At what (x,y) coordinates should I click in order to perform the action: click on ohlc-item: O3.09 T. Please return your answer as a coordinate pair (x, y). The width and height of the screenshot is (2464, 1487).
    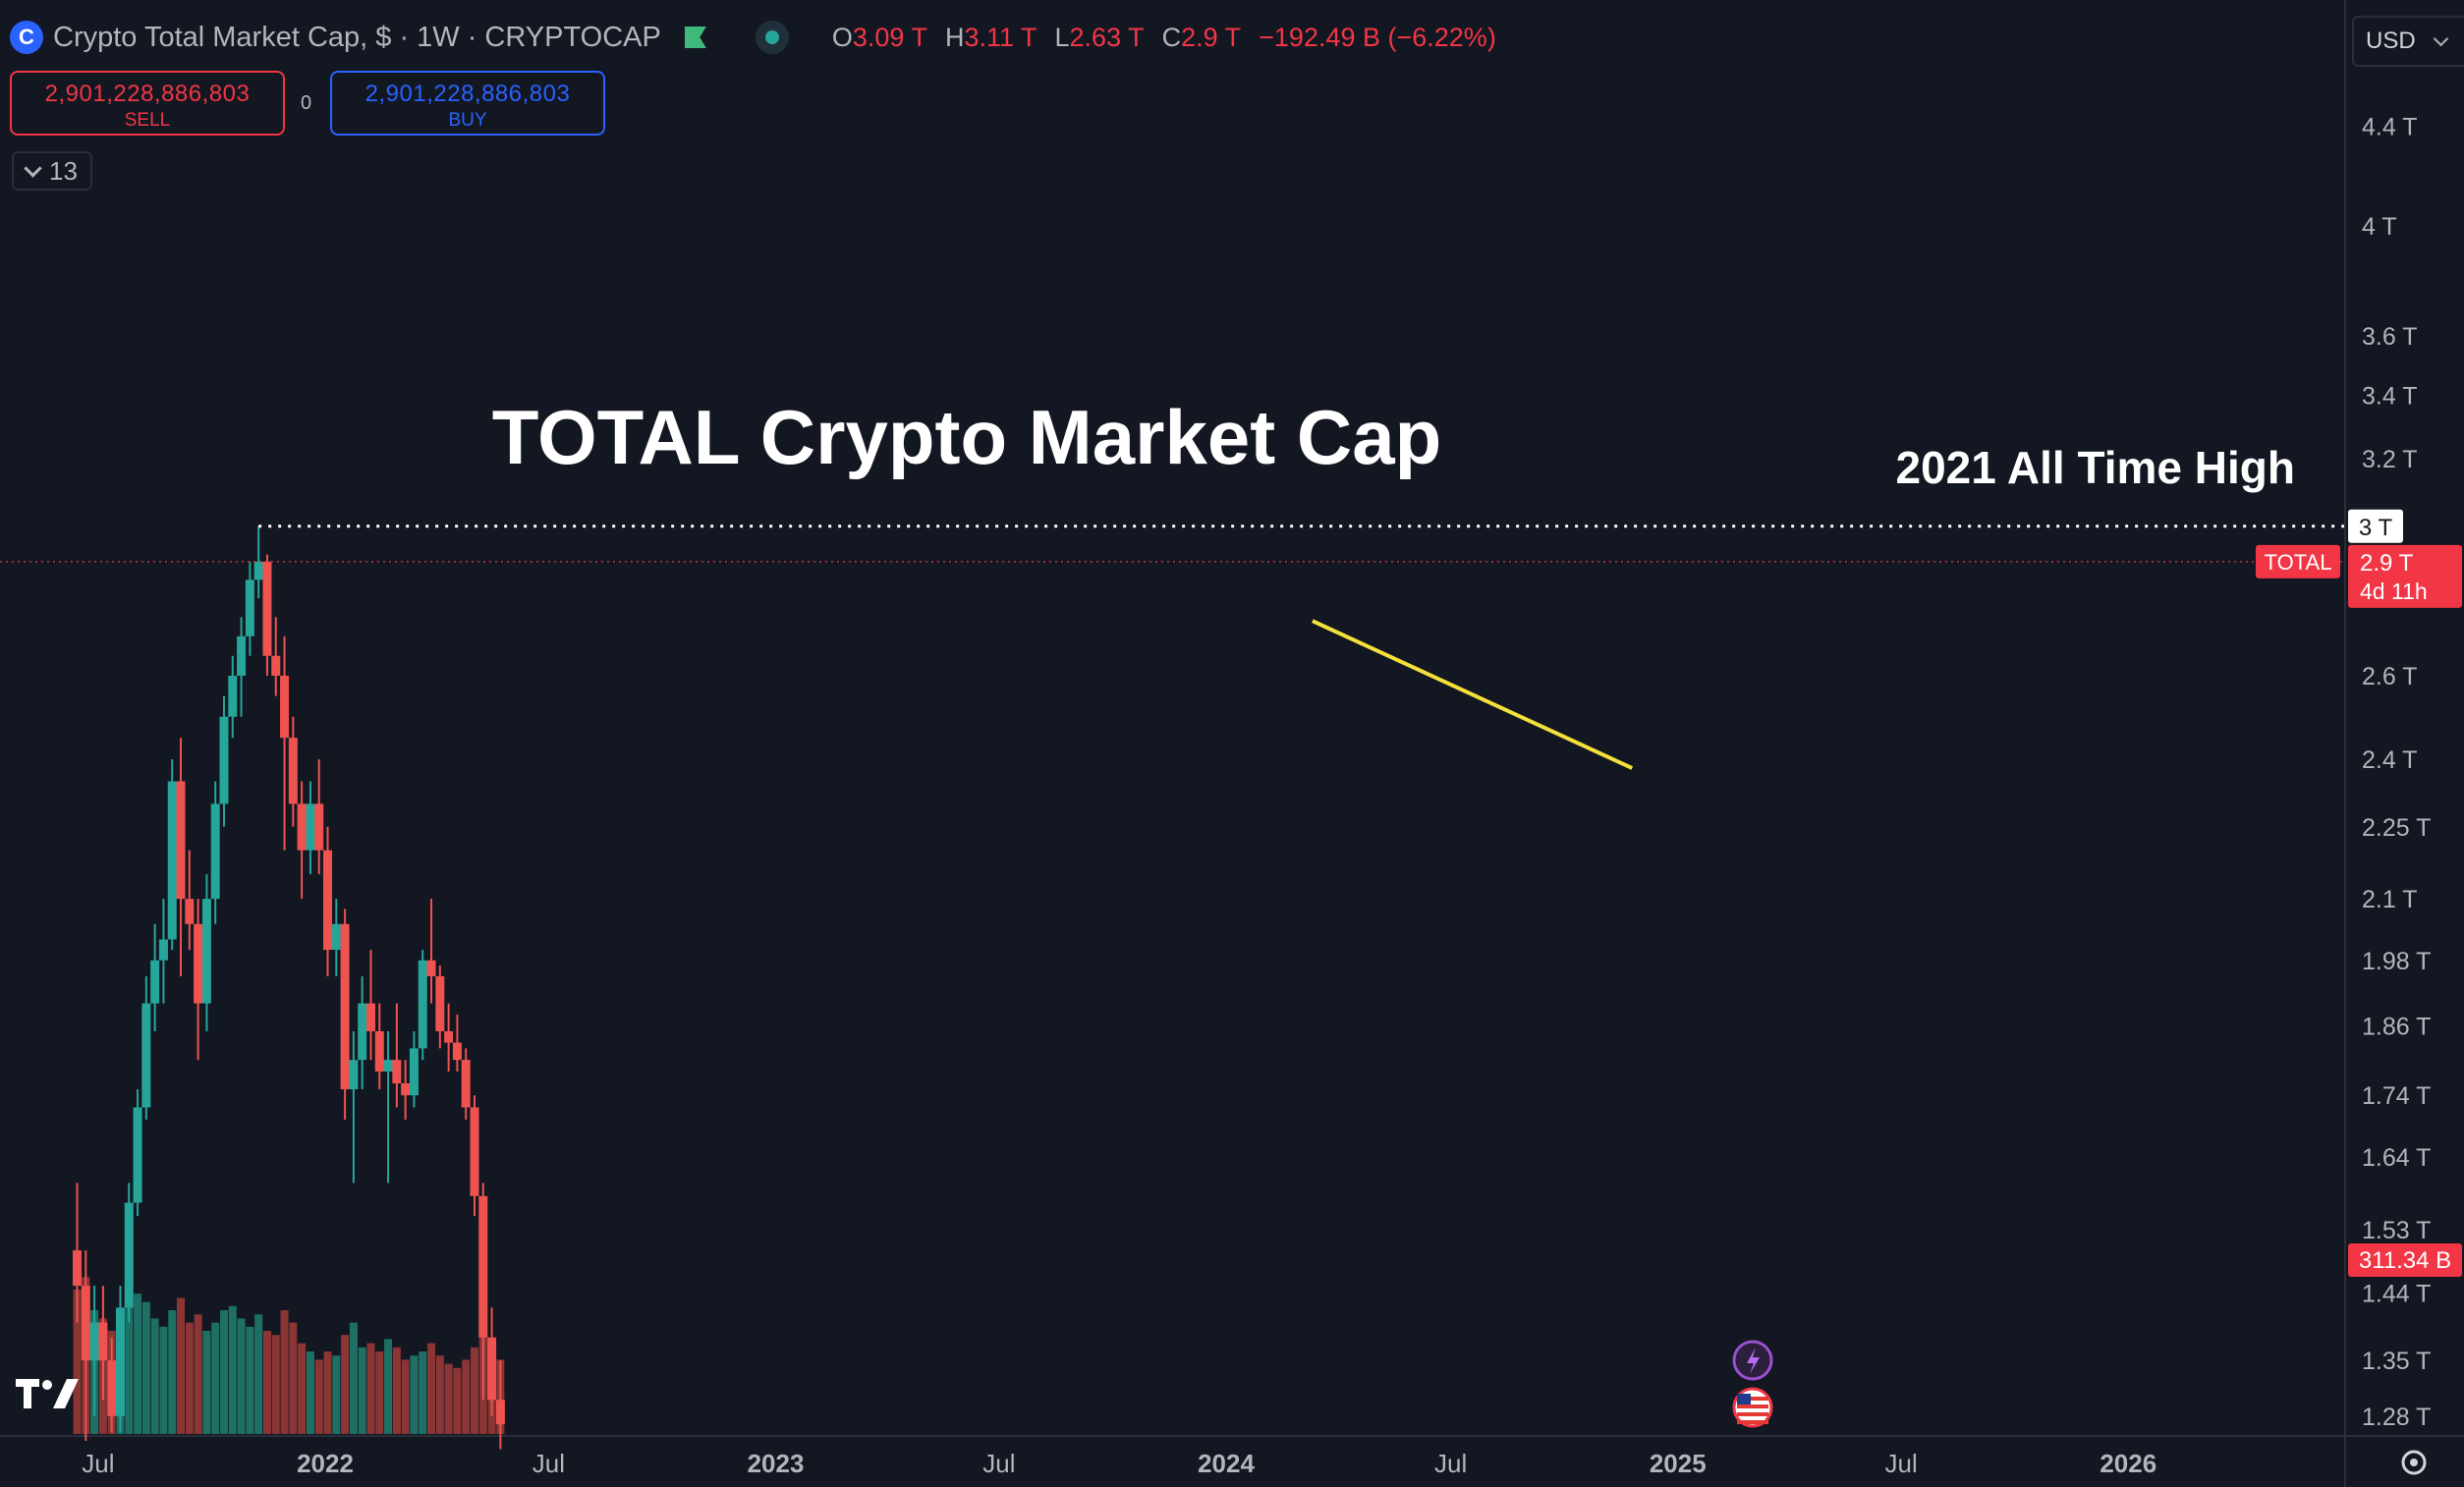
    Looking at the image, I should click on (879, 38).